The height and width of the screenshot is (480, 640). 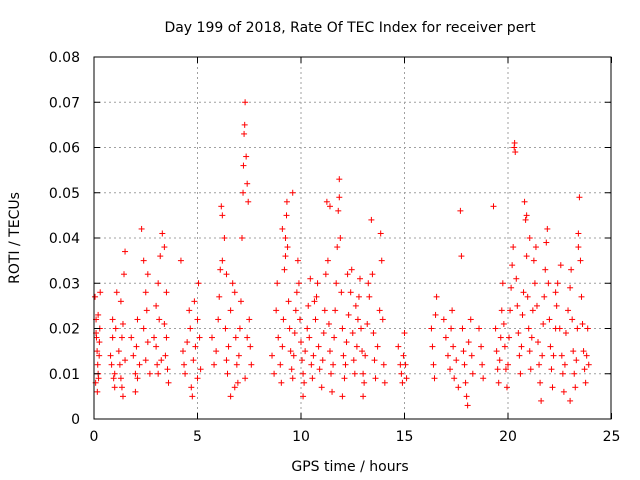 What do you see at coordinates (612, 437) in the screenshot?
I see `x-tick-label: 25` at bounding box center [612, 437].